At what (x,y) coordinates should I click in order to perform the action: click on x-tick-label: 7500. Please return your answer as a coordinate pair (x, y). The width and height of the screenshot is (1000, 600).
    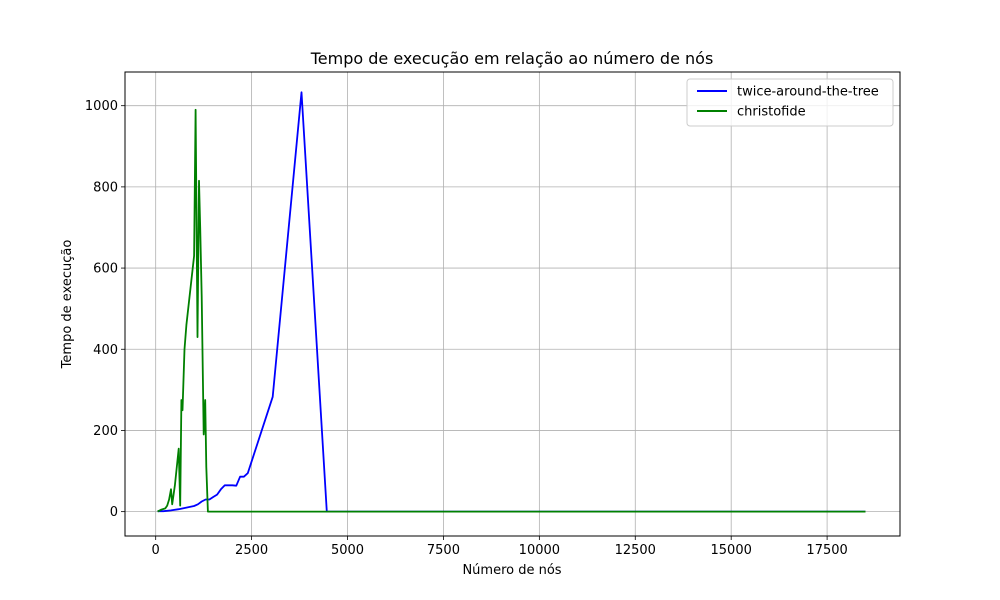
    Looking at the image, I should click on (443, 550).